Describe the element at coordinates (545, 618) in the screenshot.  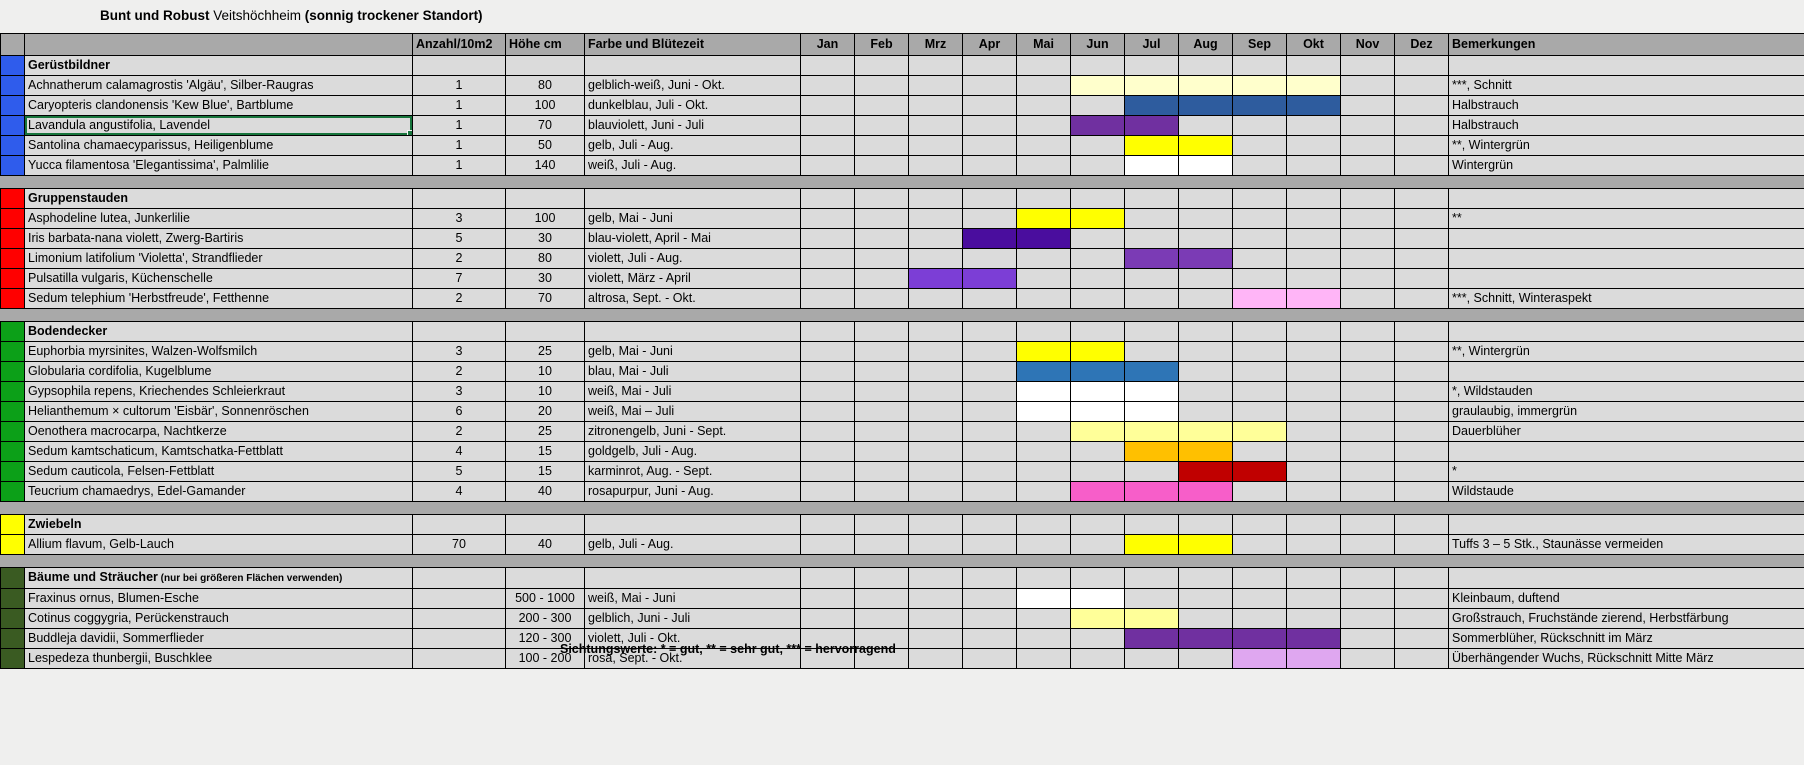
I see `hoehe-cell: 200 - 300` at that location.